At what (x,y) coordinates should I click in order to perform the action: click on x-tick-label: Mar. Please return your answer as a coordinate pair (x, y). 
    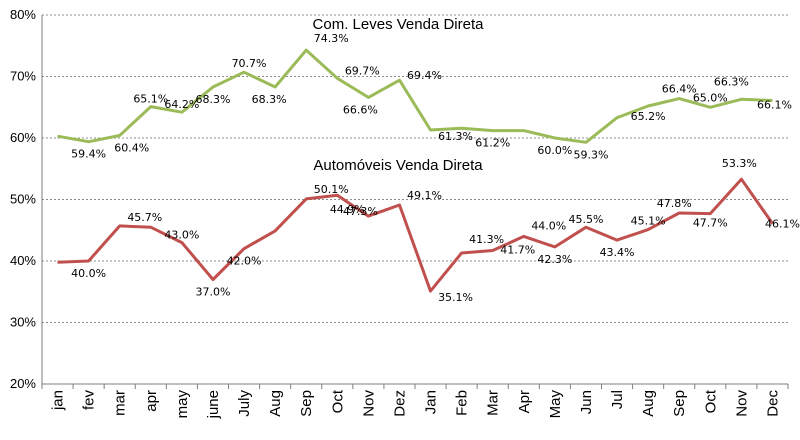
    Looking at the image, I should click on (493, 403).